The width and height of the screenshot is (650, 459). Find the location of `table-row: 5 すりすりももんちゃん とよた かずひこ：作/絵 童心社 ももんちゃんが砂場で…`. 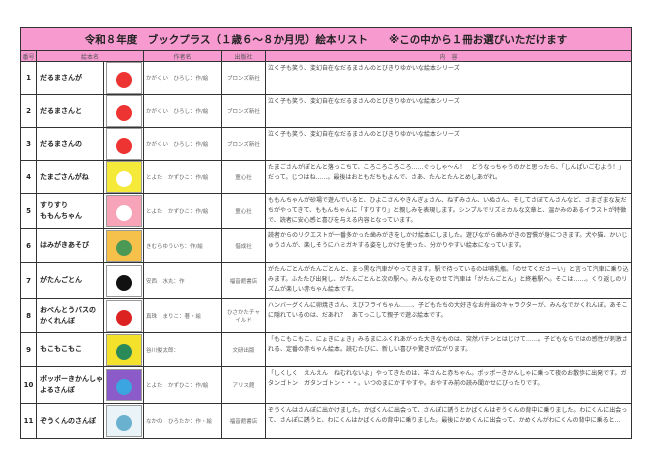

table-row: 5 すりすりももんちゃん とよた かずひこ：作/絵 童心社 ももんちゃんが砂場で… is located at coordinates (326, 211).